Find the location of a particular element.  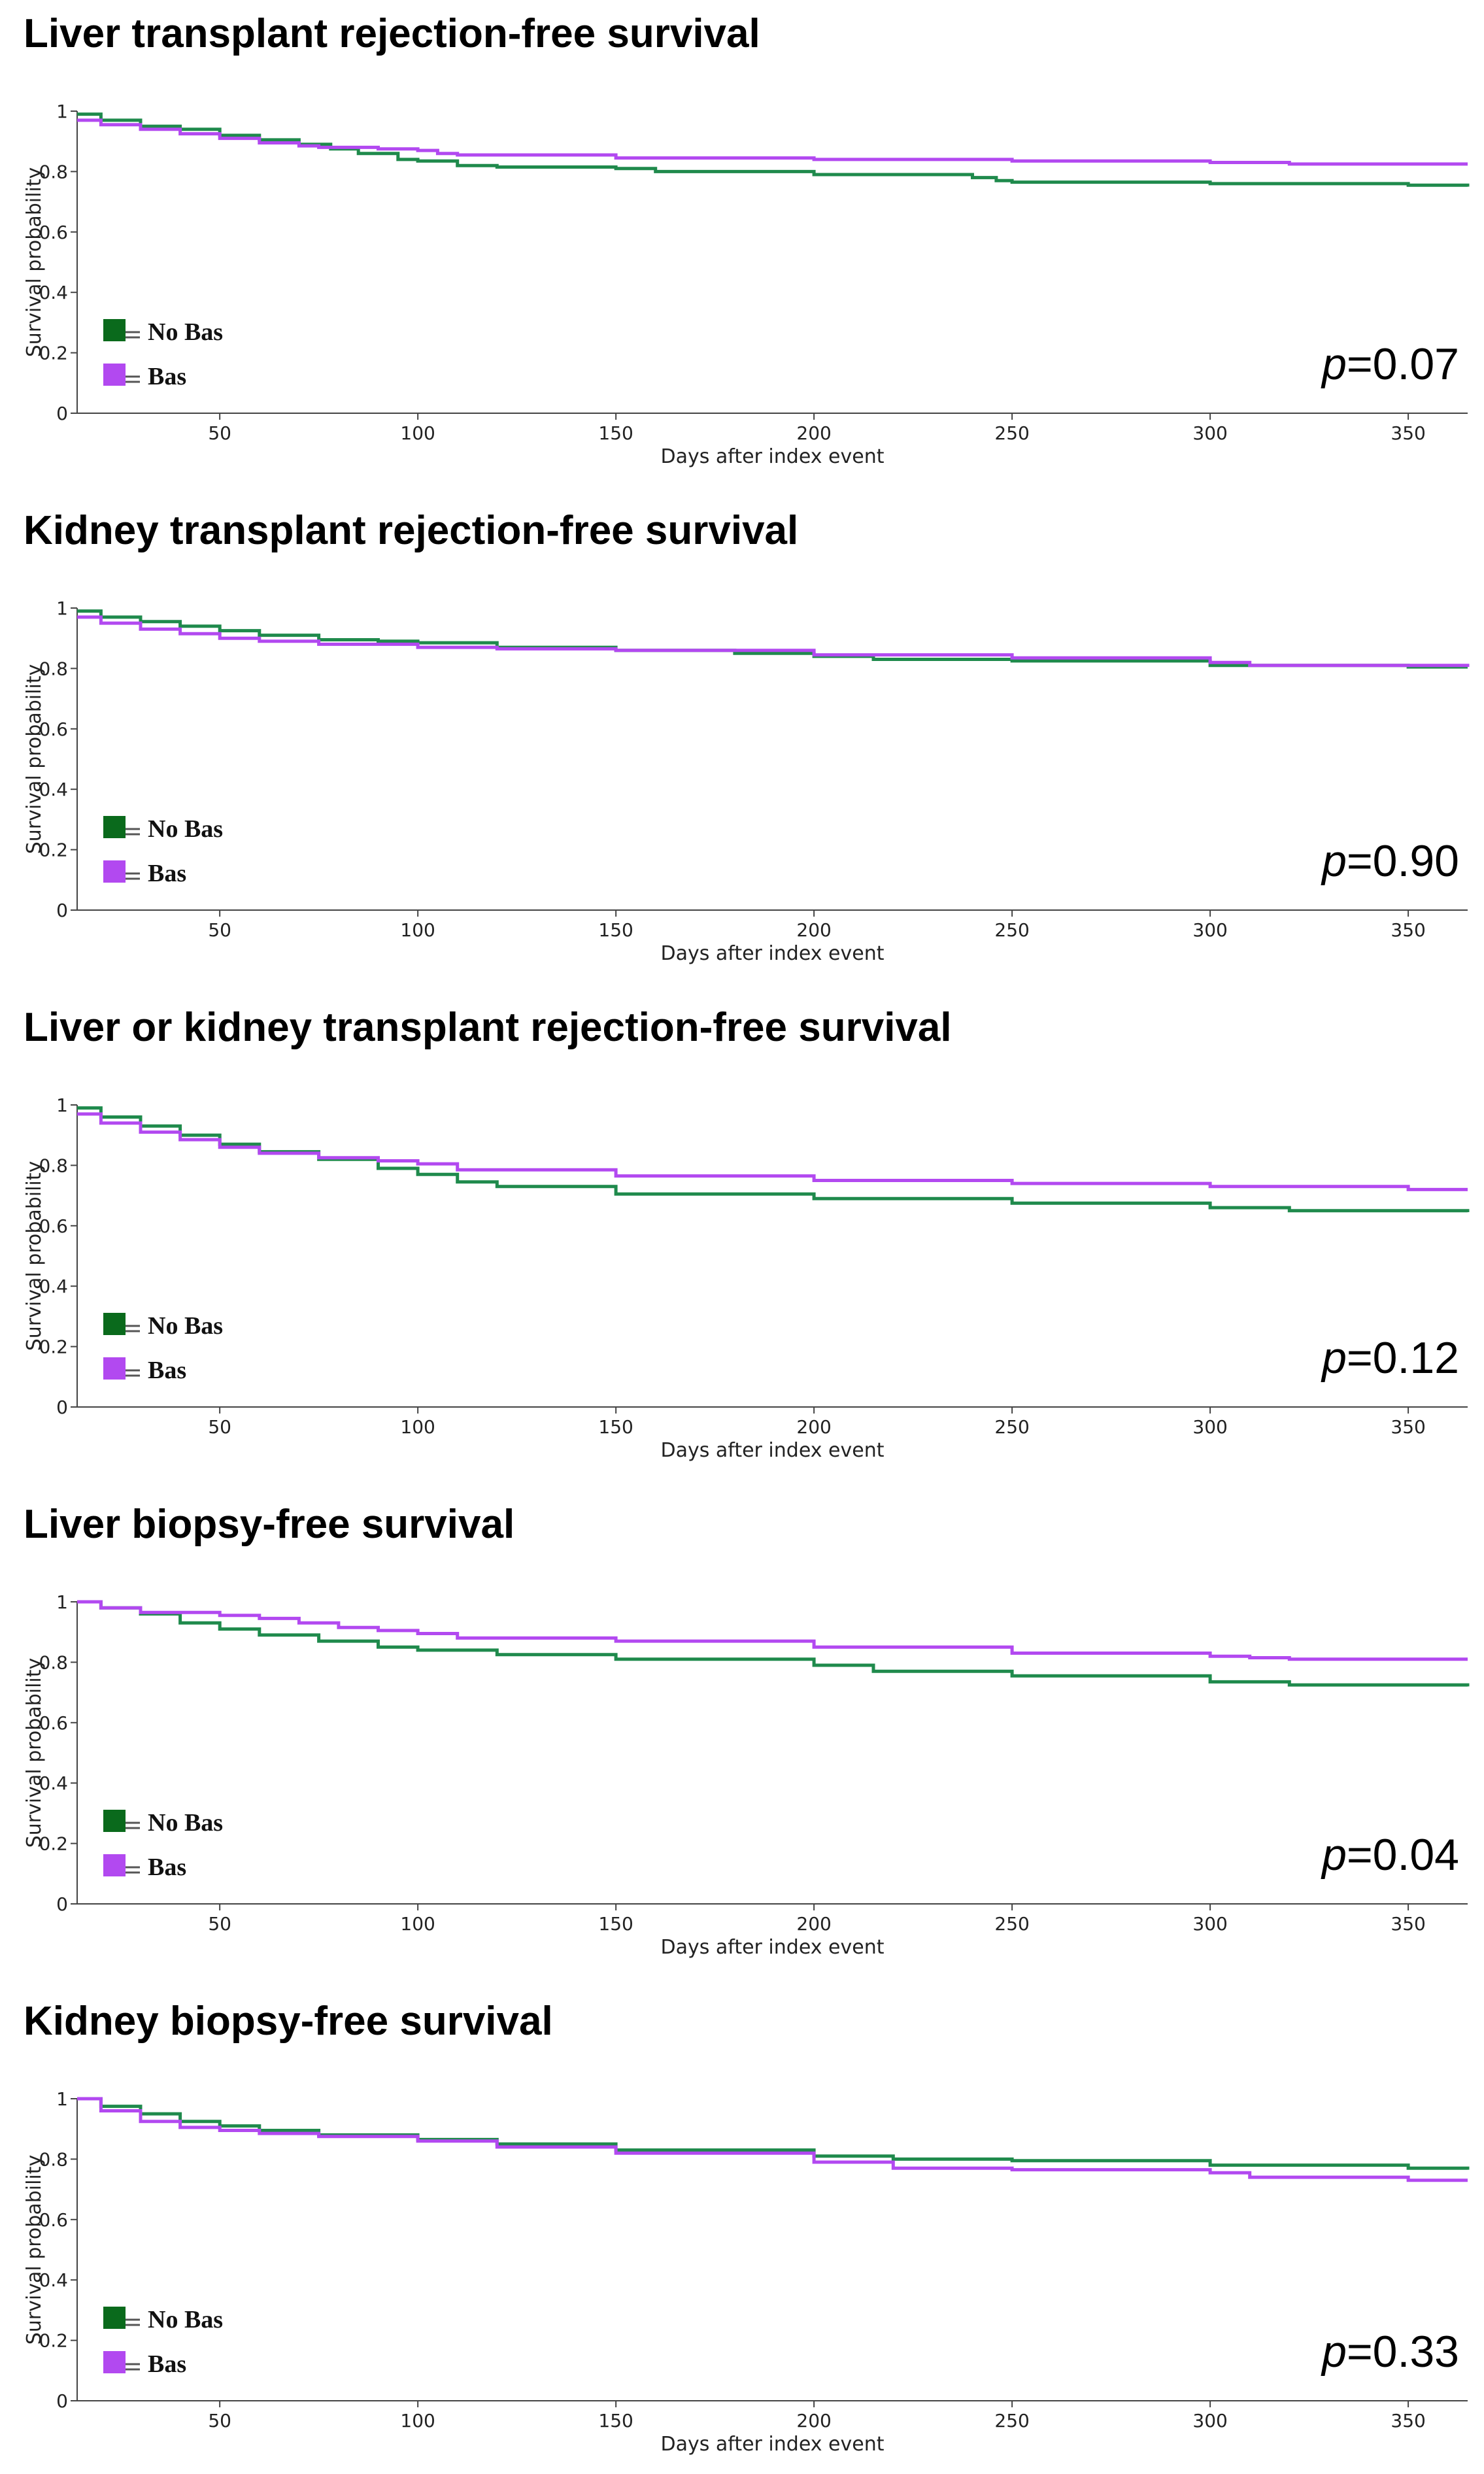

p-value-number: =0.33 is located at coordinates (1403, 2352).